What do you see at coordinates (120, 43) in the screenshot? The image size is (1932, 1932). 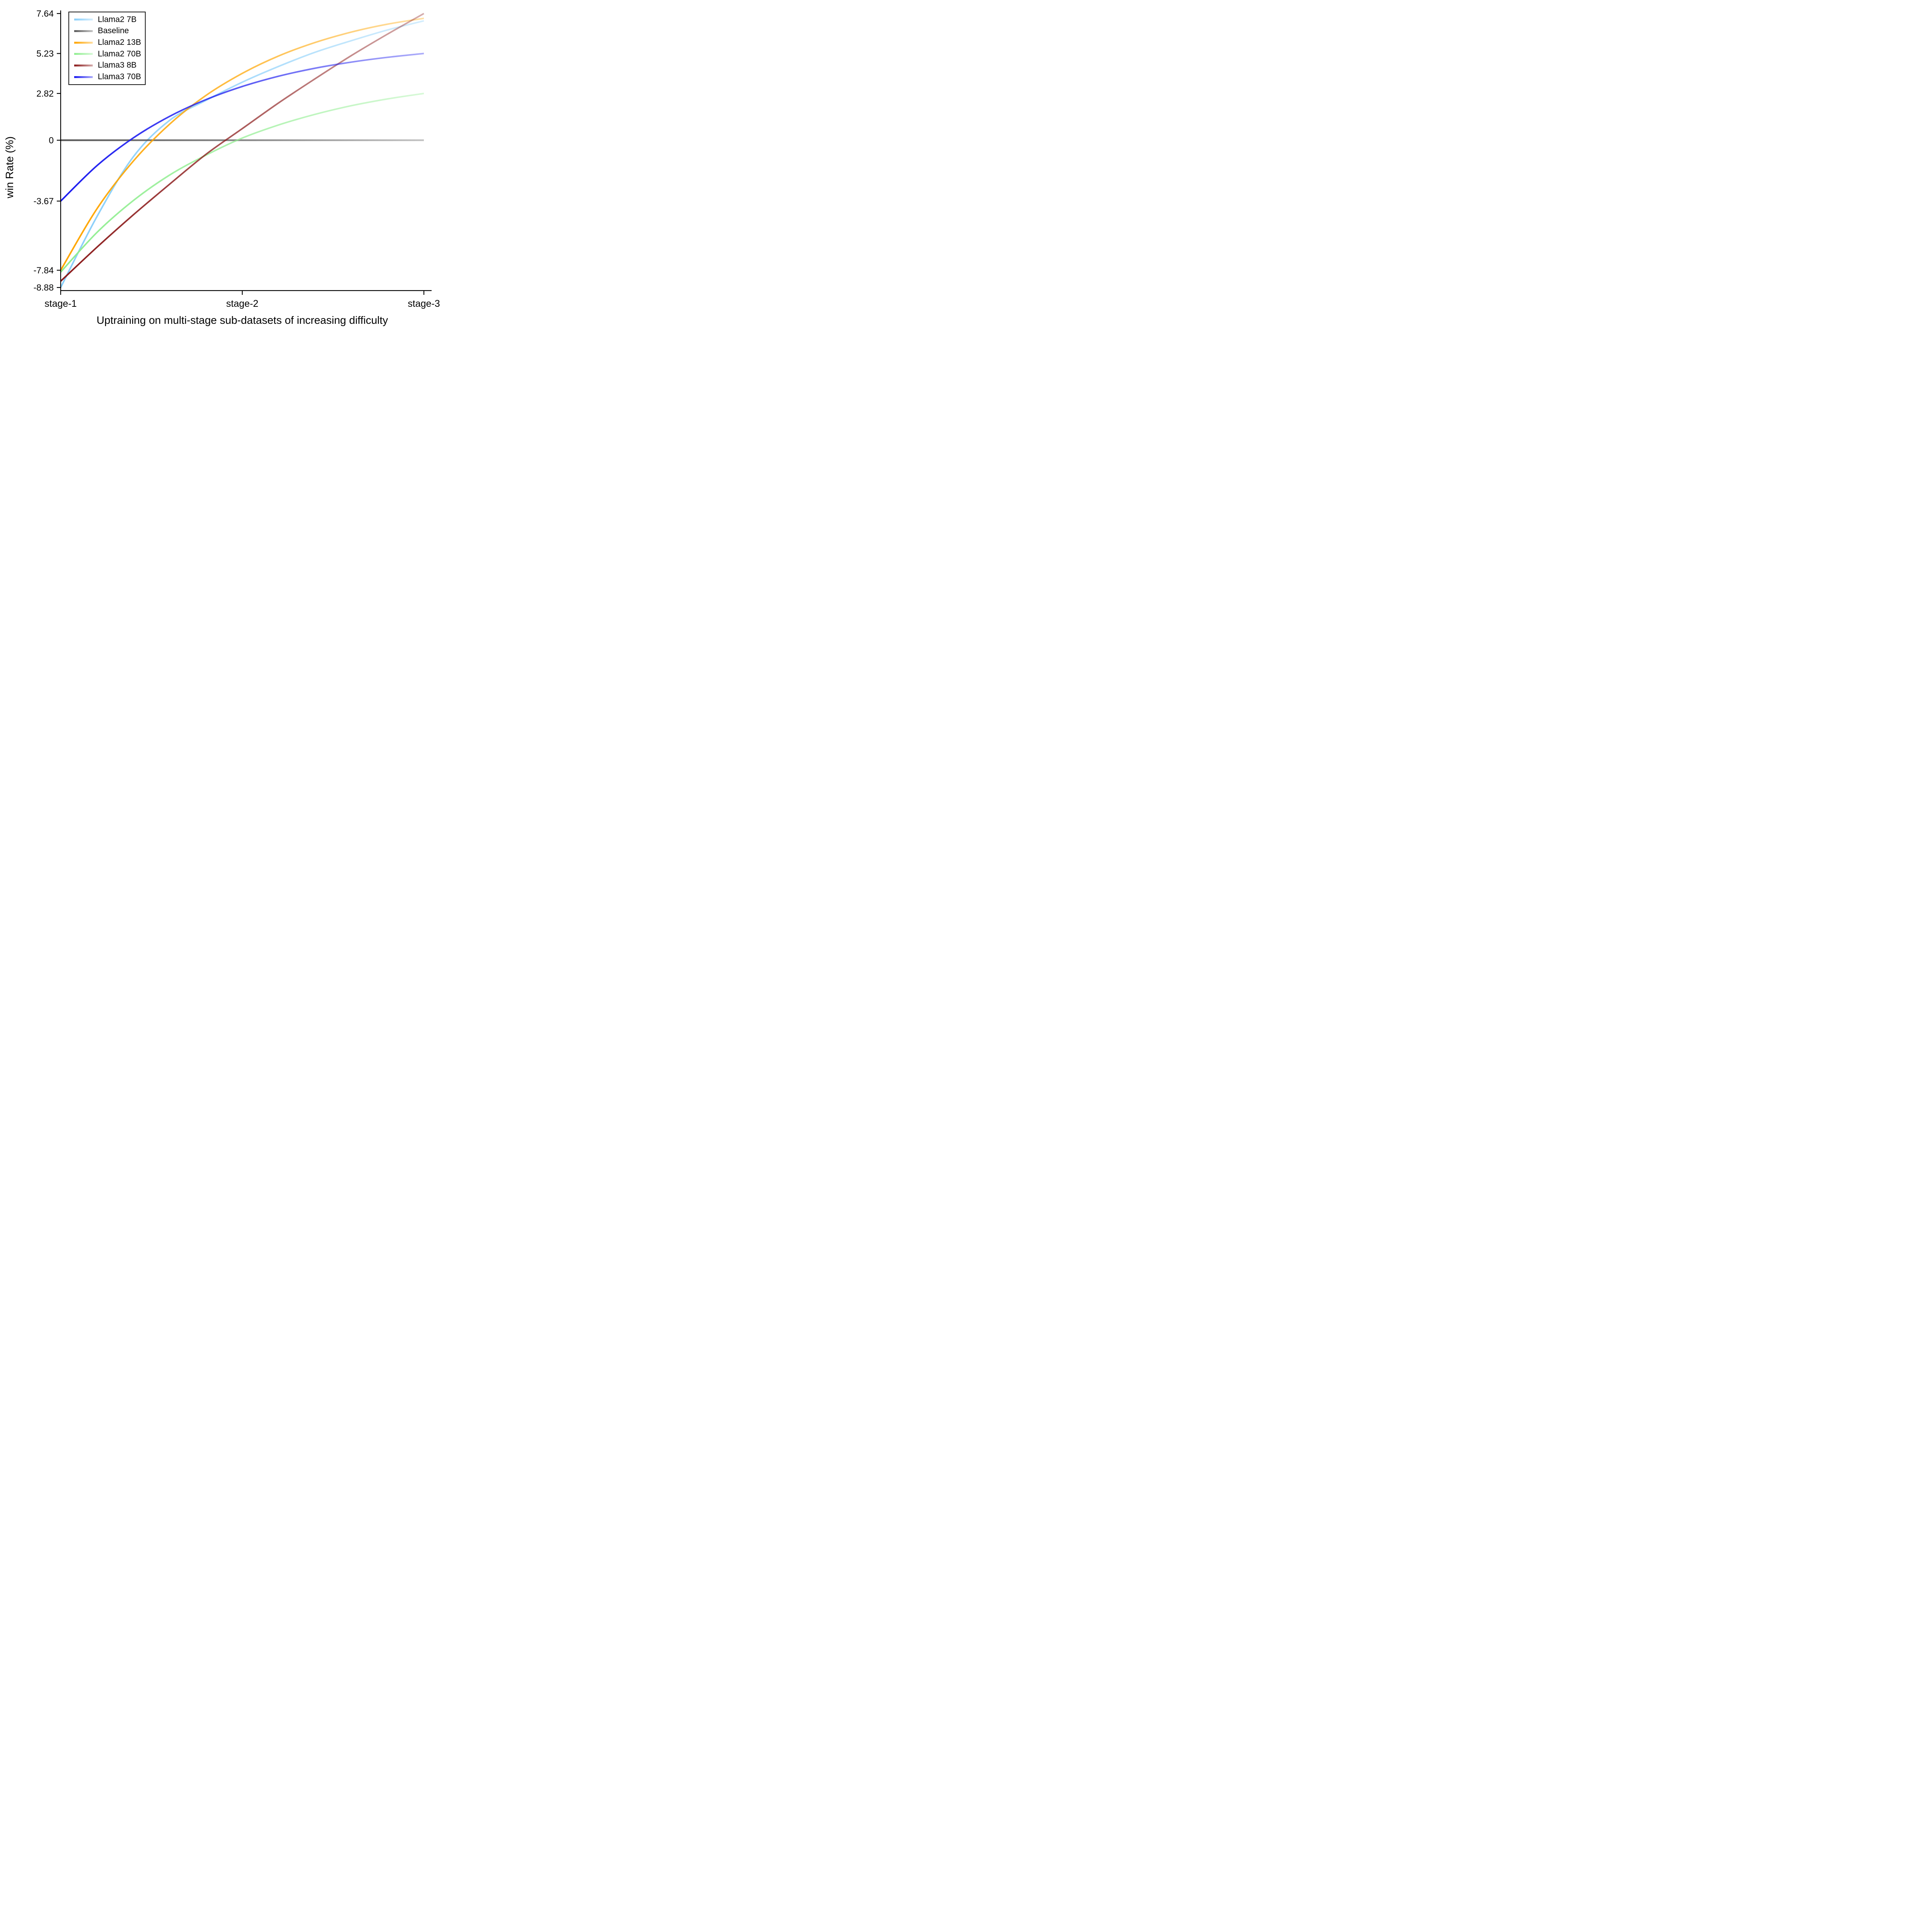 I see `legend-label: Llama2 13B` at bounding box center [120, 43].